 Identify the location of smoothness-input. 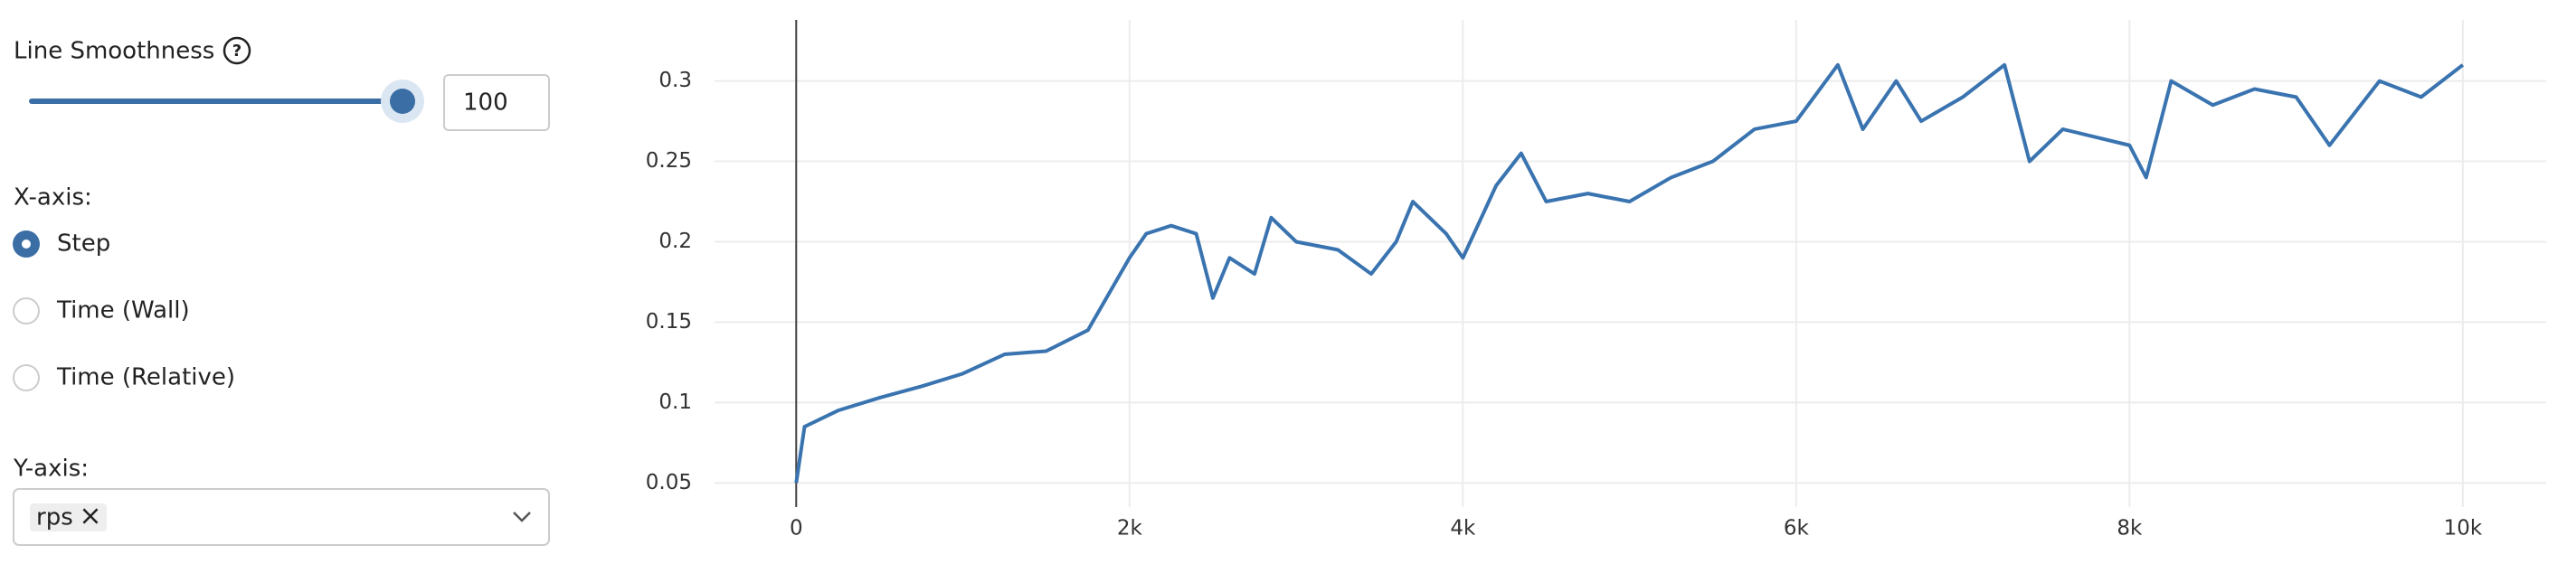
(496, 103).